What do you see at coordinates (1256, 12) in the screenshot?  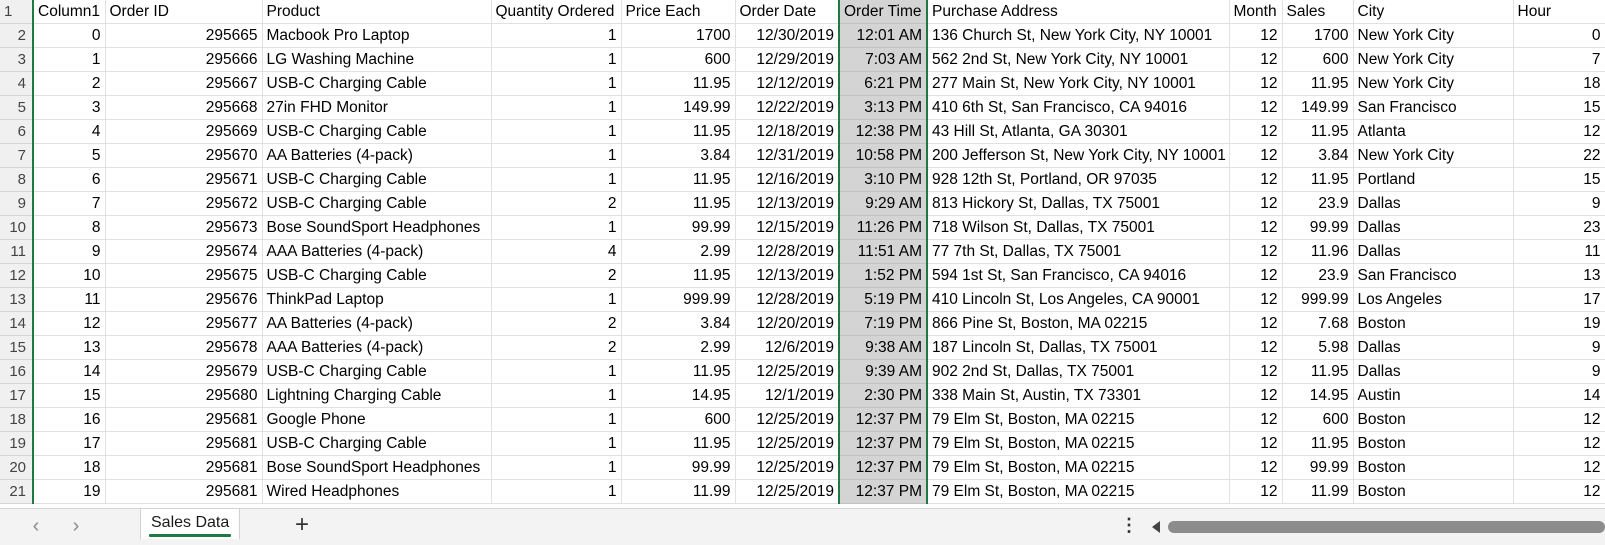 I see `column-header-cell: Month` at bounding box center [1256, 12].